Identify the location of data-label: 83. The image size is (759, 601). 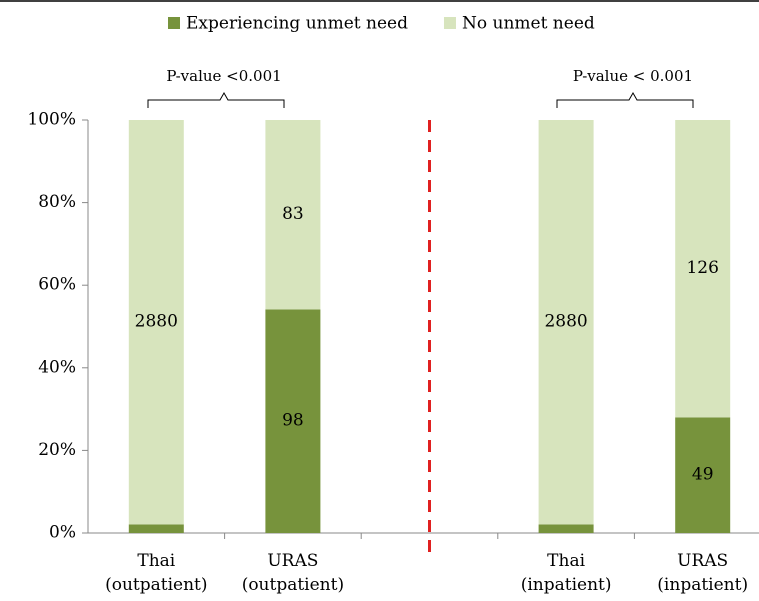
(293, 214).